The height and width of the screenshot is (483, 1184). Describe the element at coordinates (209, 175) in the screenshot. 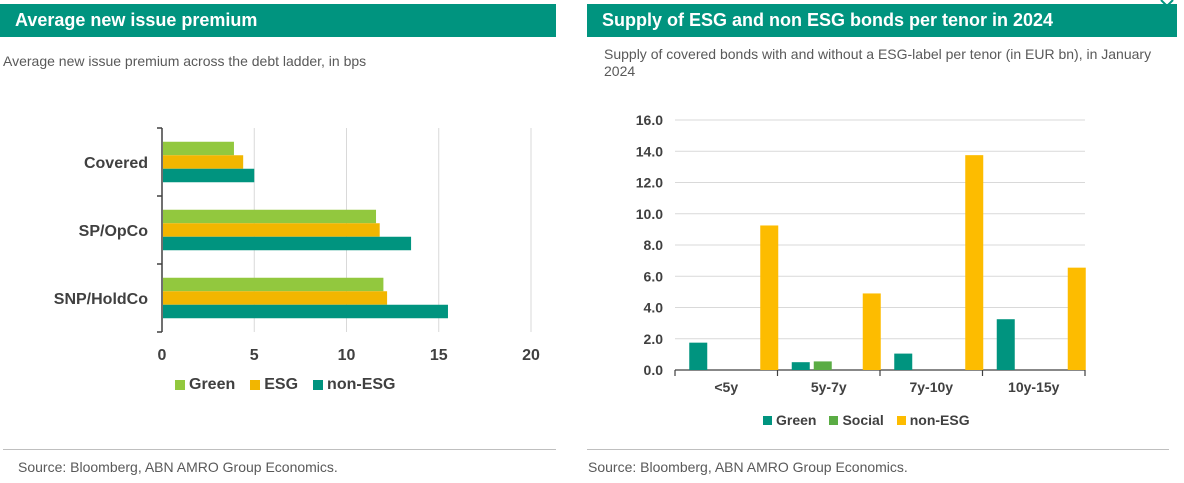

I see `bar-non-esg-covered` at that location.